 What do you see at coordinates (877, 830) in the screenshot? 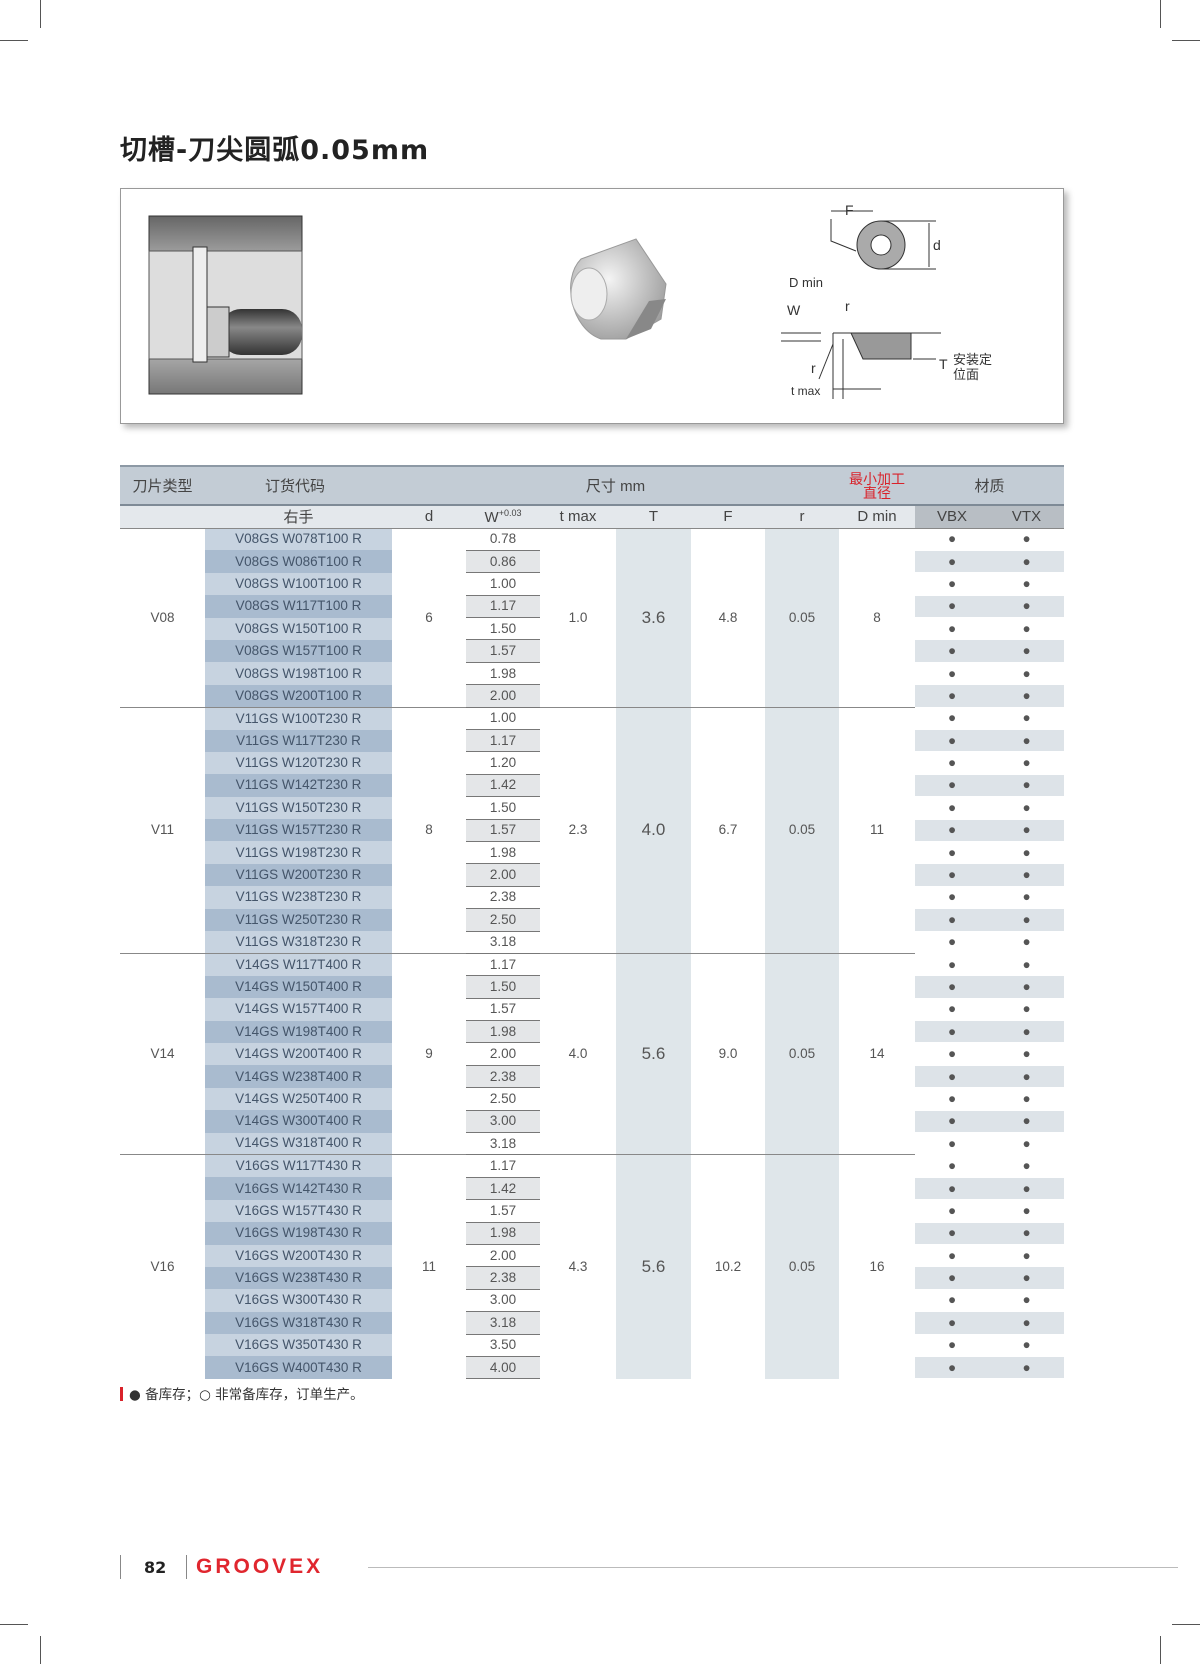
I see `dmin-cell: 11` at bounding box center [877, 830].